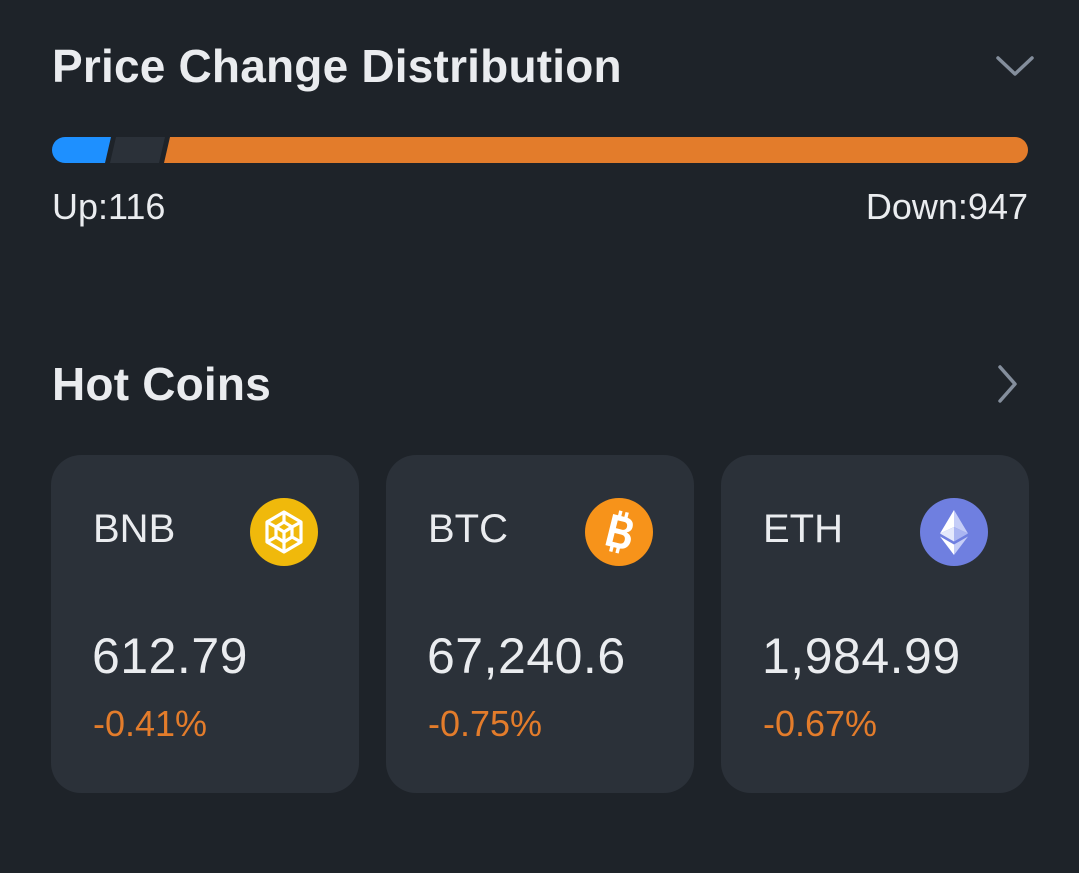 This screenshot has width=1079, height=873. What do you see at coordinates (170, 656) in the screenshot?
I see `coin-price: 612.79` at bounding box center [170, 656].